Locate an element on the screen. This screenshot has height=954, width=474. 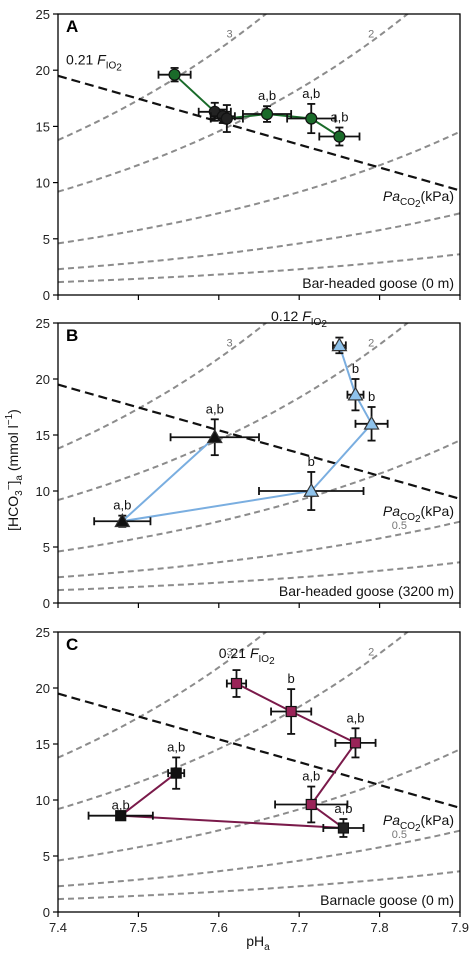
svg-text: pHa is located at coordinates (258, 943).